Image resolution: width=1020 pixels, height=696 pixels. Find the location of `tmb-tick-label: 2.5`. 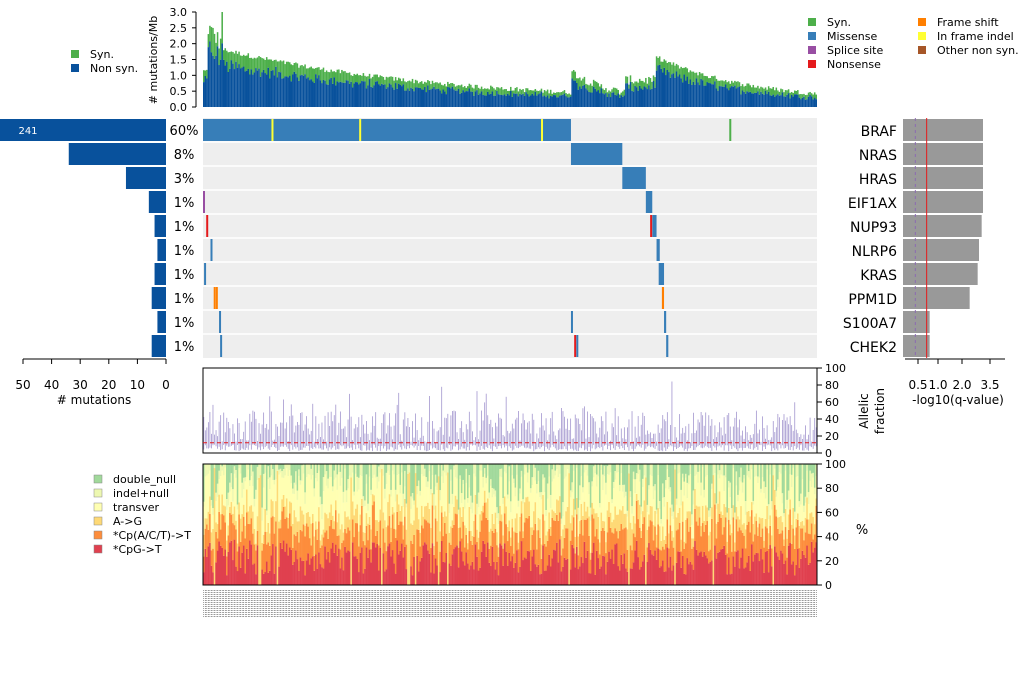

tmb-tick-label: 2.5 is located at coordinates (179, 28).